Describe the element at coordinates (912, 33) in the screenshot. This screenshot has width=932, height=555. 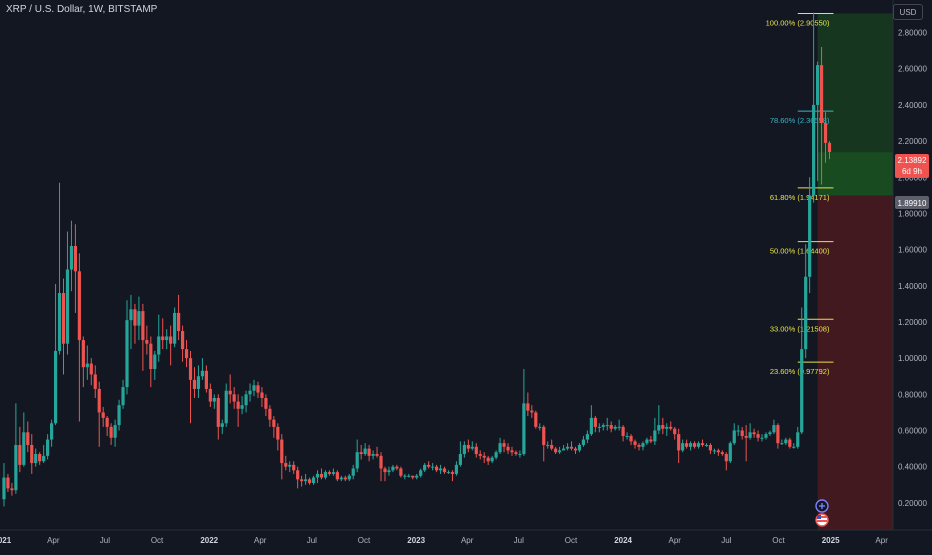
I see `price-tick-label: 2.80000` at that location.